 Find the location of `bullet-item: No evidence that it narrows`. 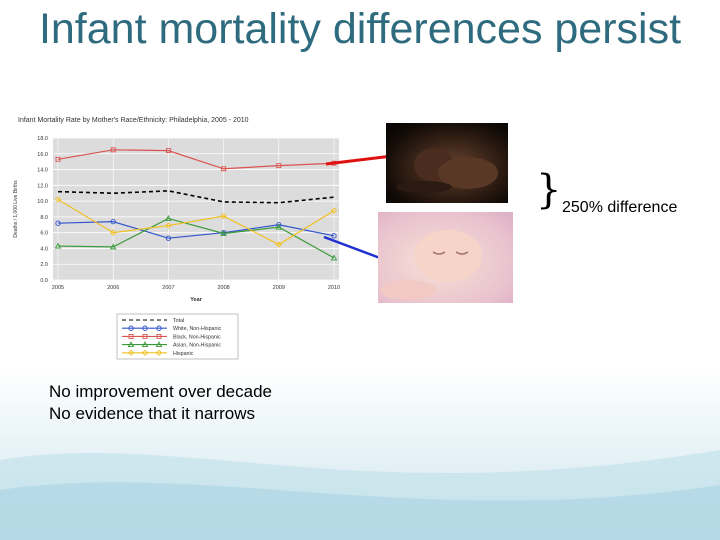

bullet-item: No evidence that it narrows is located at coordinates (152, 413).